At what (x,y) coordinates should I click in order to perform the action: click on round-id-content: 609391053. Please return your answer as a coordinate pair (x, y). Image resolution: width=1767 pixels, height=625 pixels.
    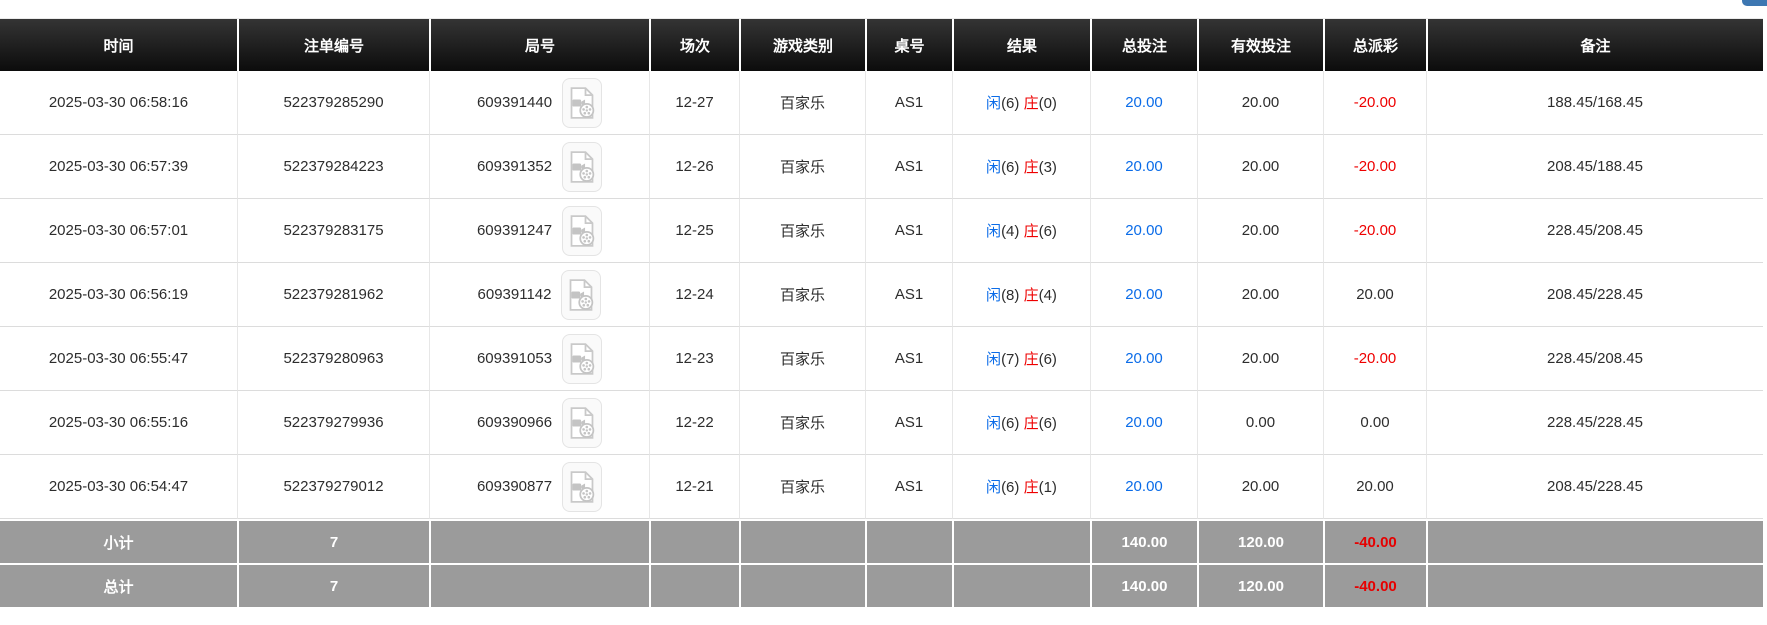
    Looking at the image, I should click on (539, 358).